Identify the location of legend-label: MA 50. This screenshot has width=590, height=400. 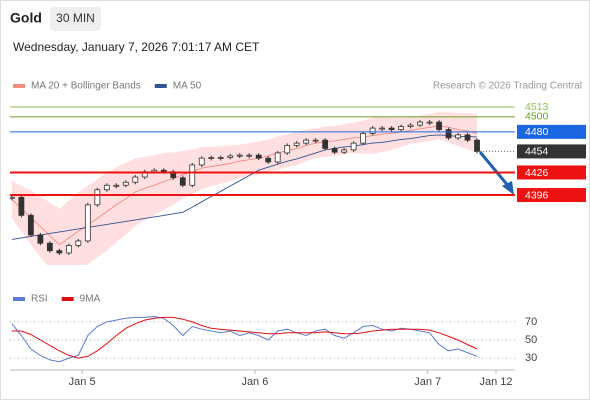
(187, 86).